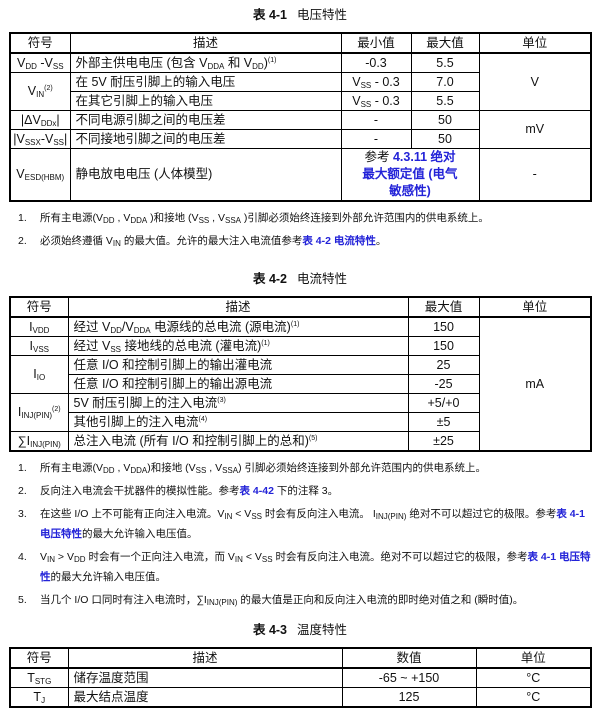 This screenshot has width=600, height=708. What do you see at coordinates (409, 658) in the screenshot?
I see `header-cell: 数值` at bounding box center [409, 658].